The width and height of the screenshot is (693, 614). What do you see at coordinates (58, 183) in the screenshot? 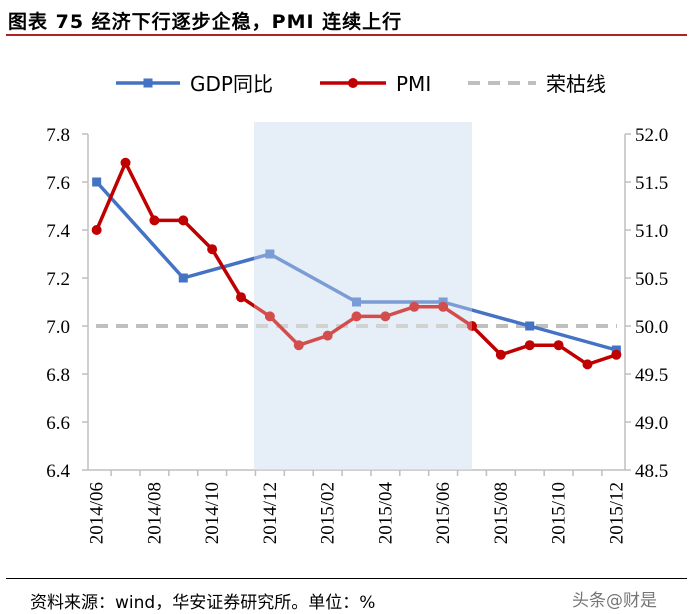
I see `left-tick-label: 7.6` at bounding box center [58, 183].